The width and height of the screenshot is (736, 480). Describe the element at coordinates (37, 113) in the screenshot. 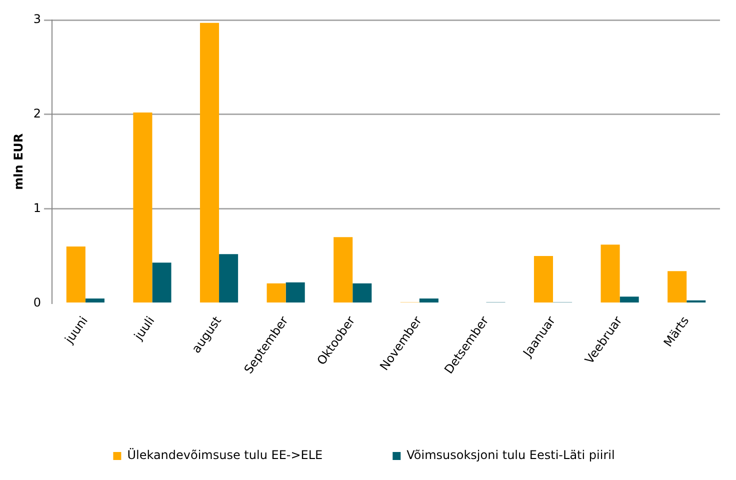

I see `y-tick-label: 2` at that location.